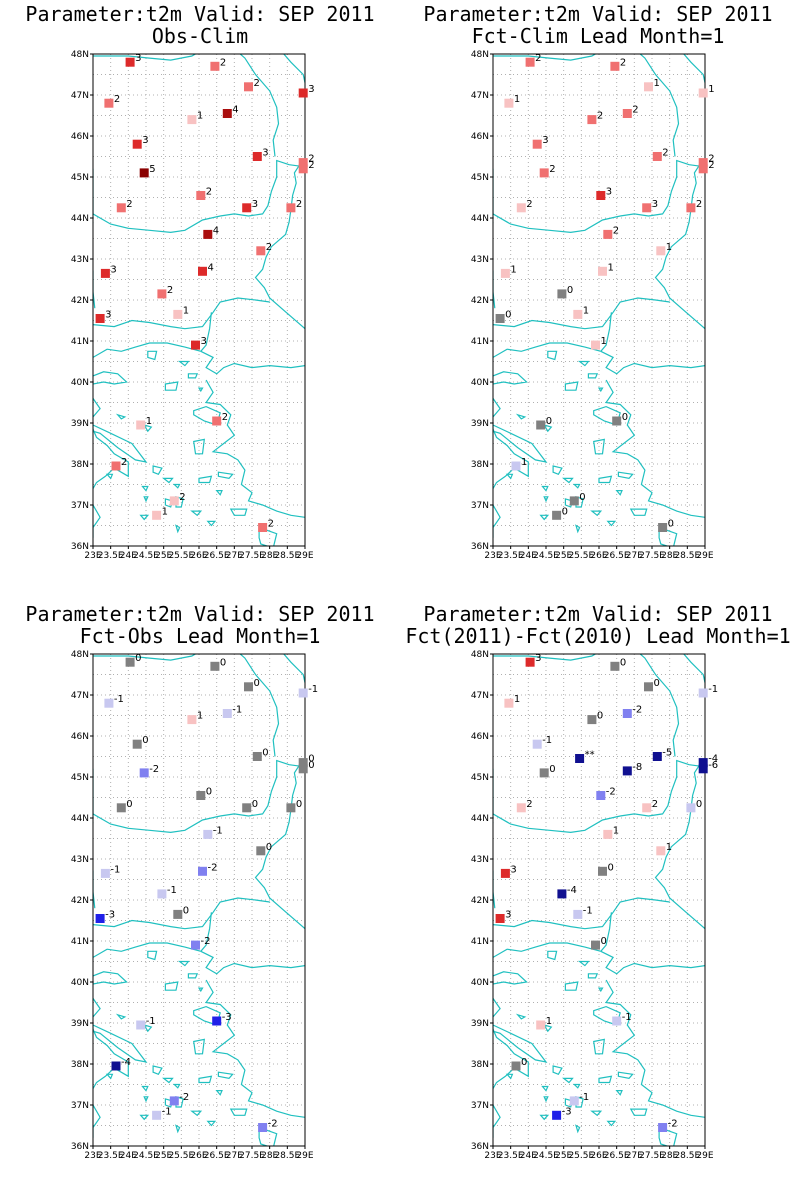  Describe the element at coordinates (199, 900) in the screenshot. I see `map-gridlines` at that location.